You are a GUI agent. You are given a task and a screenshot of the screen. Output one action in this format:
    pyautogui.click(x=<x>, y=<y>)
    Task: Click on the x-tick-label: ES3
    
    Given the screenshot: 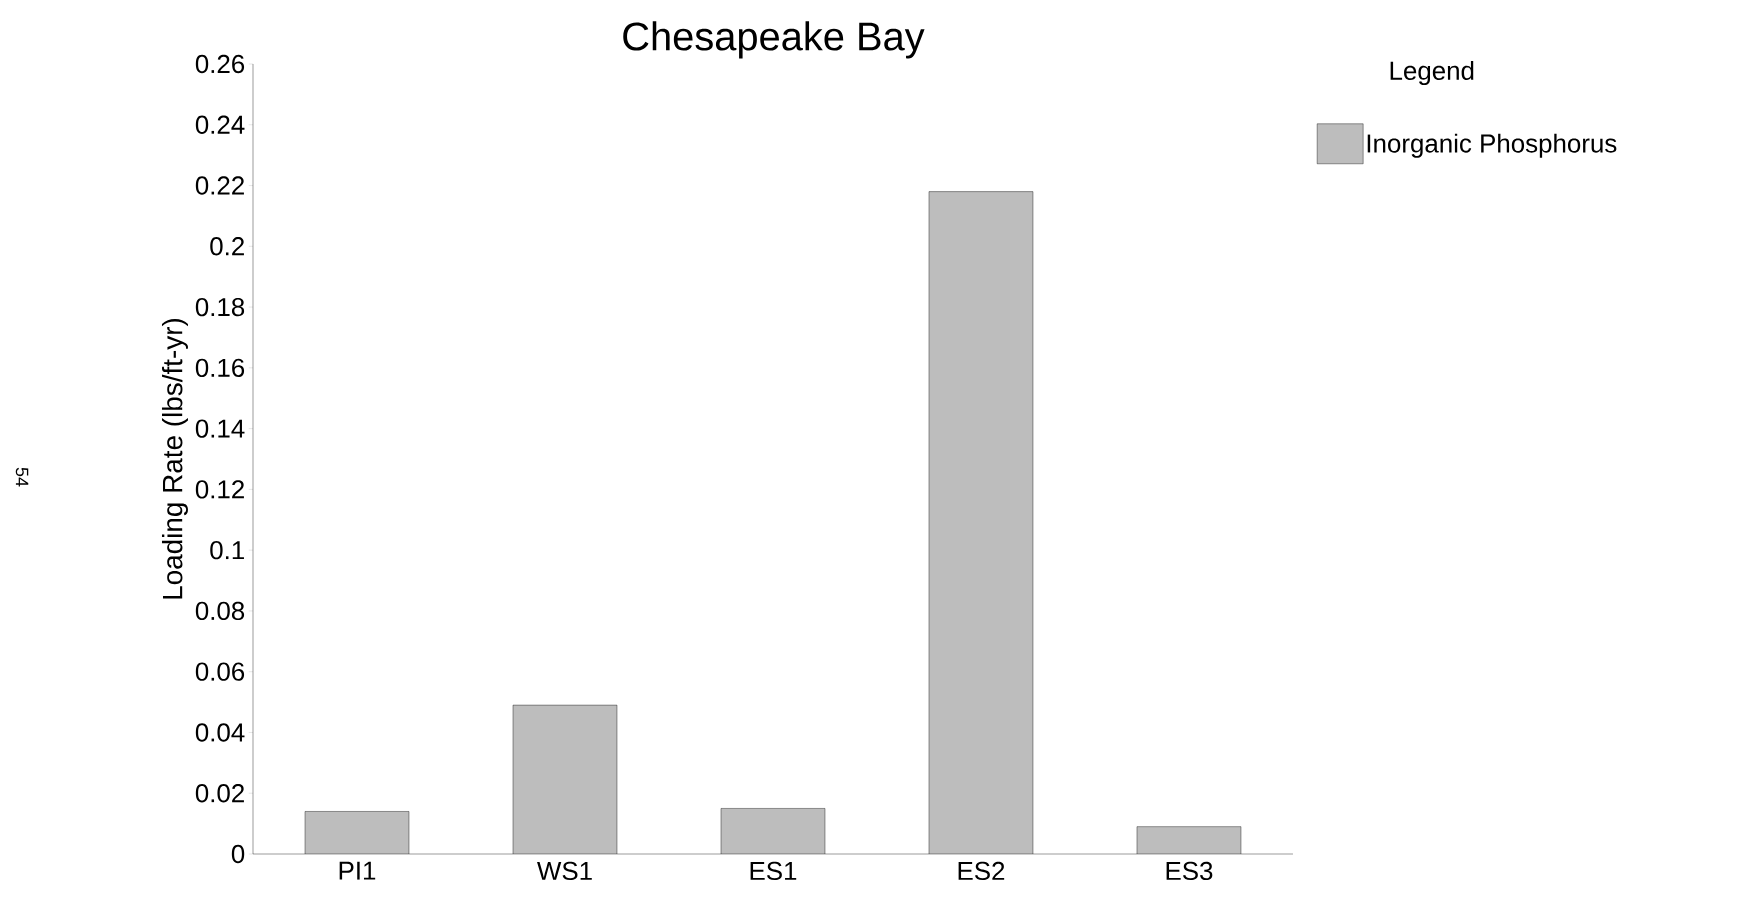 What is the action you would take?
    pyautogui.click(x=1189, y=871)
    